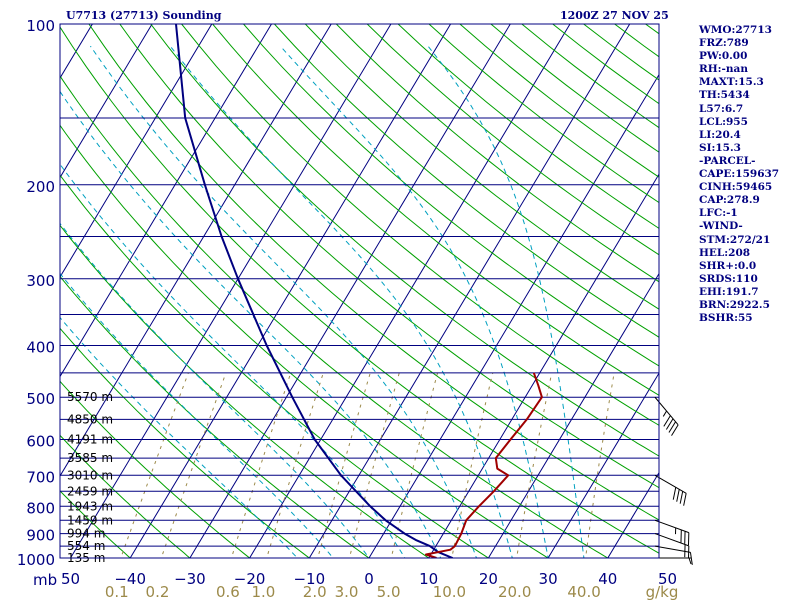 The width and height of the screenshot is (800, 600). Describe the element at coordinates (90, 520) in the screenshot. I see `height-label: 1459 m` at that location.